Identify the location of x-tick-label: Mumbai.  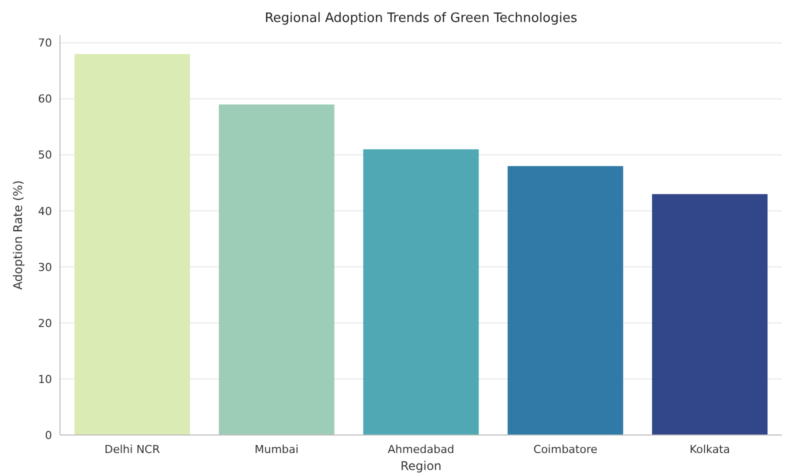
(276, 449).